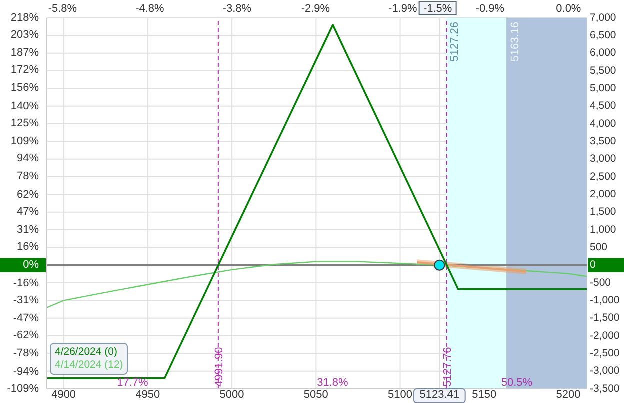 This screenshot has height=403, width=624. I want to click on band-label: 5163.16, so click(516, 42).